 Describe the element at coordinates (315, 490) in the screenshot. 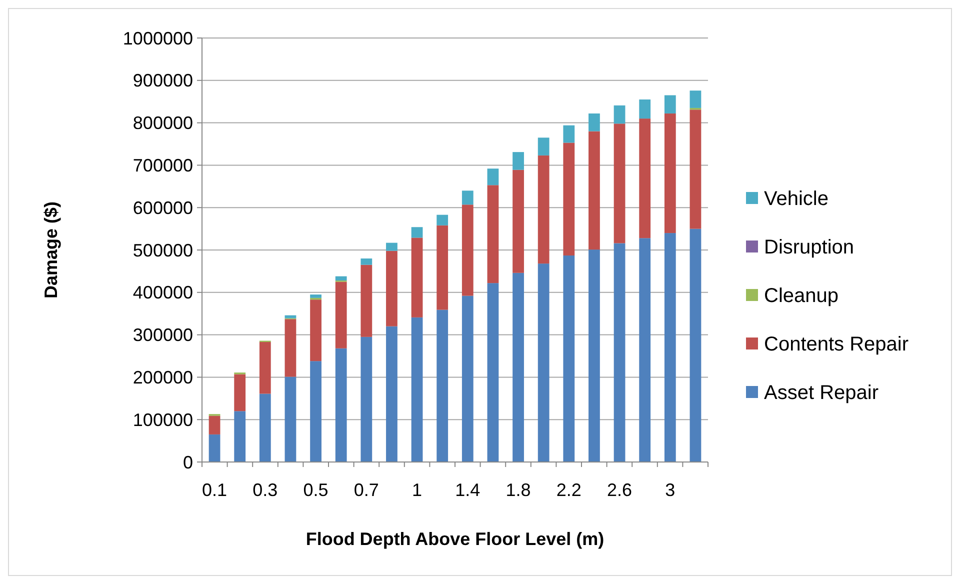

I see `x-tick-label: 0.5` at that location.